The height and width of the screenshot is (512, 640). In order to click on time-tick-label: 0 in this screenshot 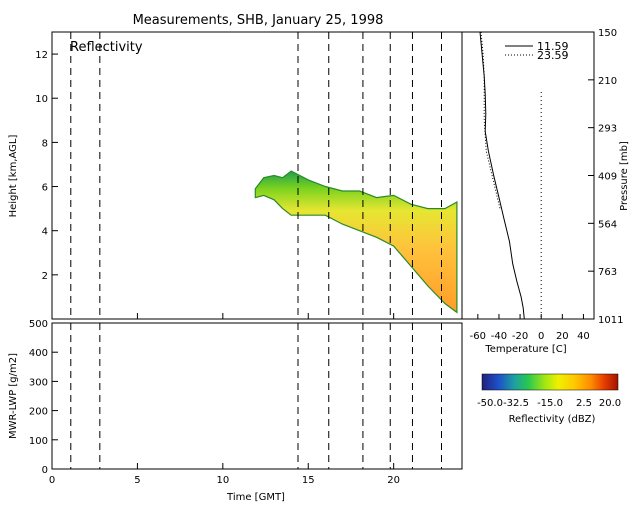, I will do `click(52, 480)`.